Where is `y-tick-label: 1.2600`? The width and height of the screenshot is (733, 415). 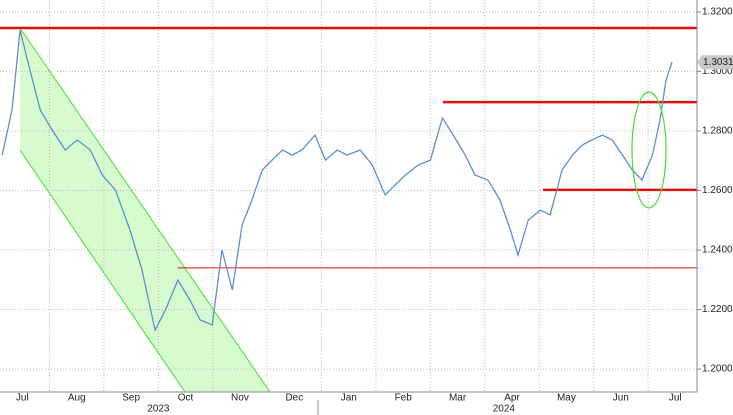 y-tick-label: 1.2600 is located at coordinates (717, 190).